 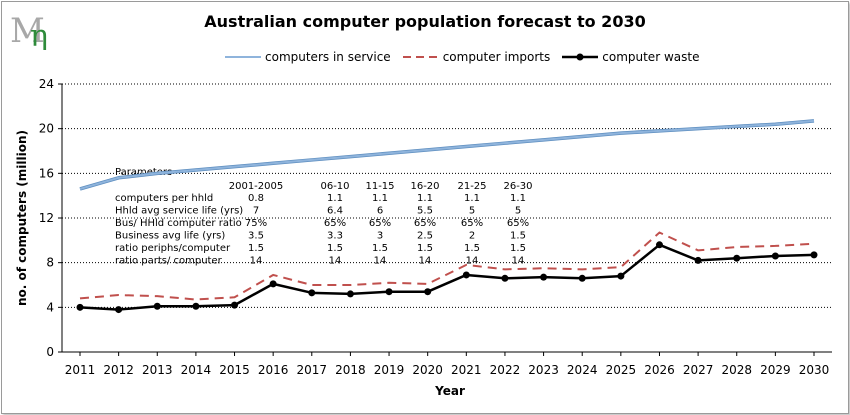 What do you see at coordinates (420, 57) in the screenshot?
I see `legend-swatch-red-dashed` at bounding box center [420, 57].